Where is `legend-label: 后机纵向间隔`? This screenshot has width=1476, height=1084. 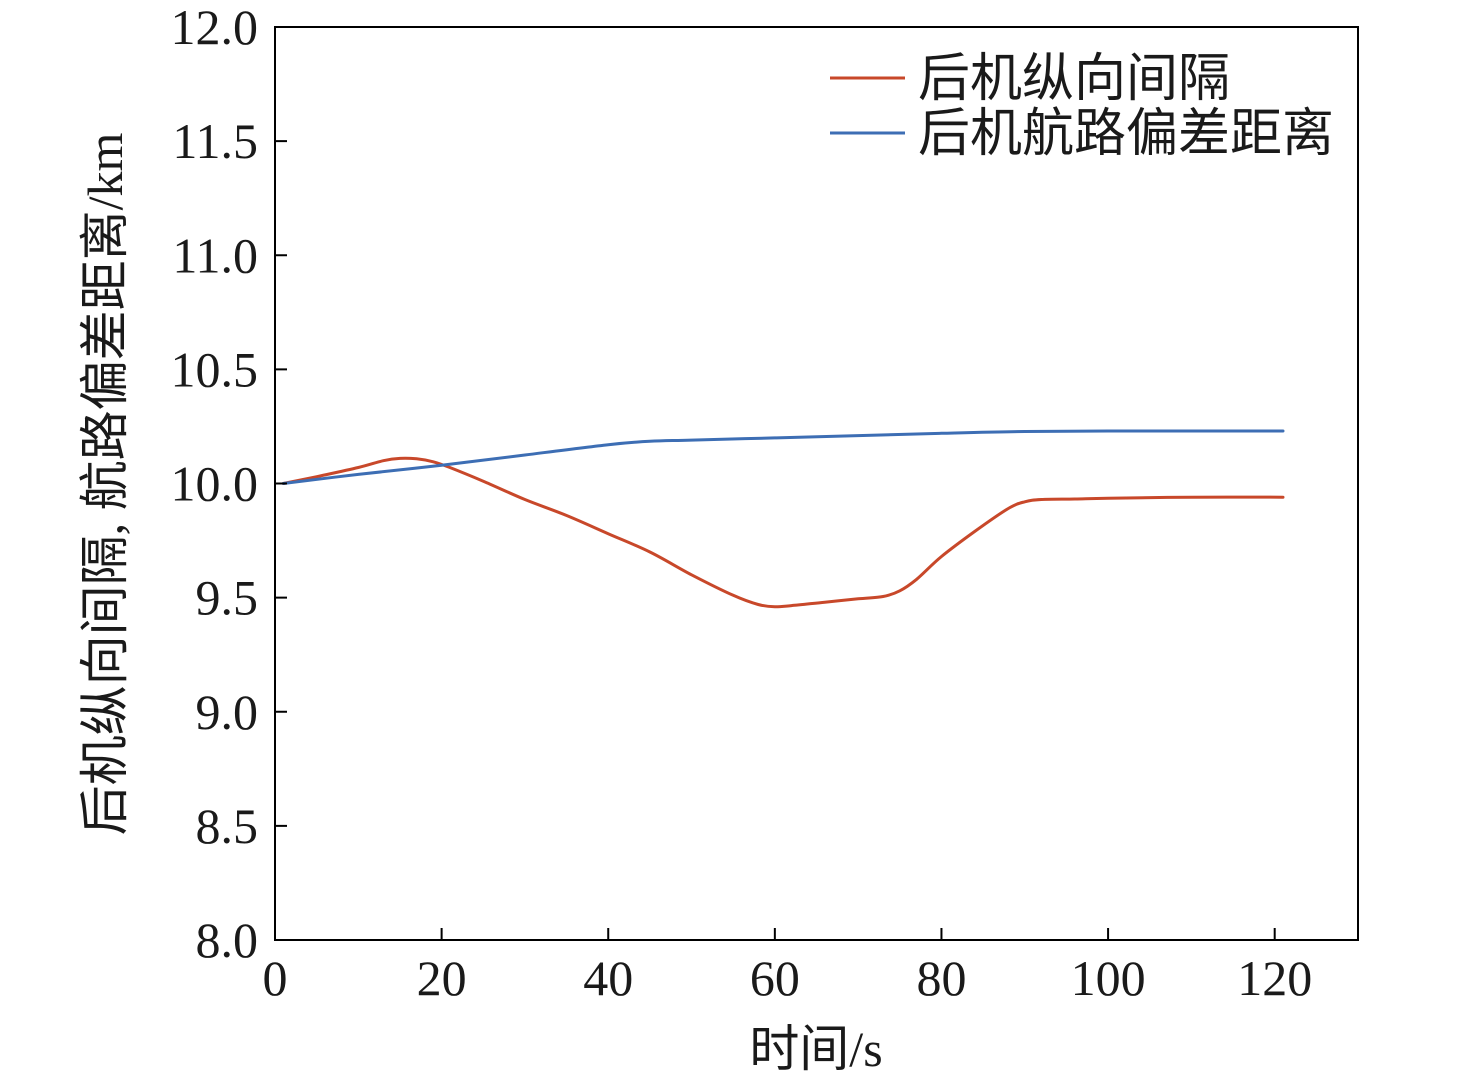
legend-label: 后机纵向间隔 is located at coordinates (1074, 79).